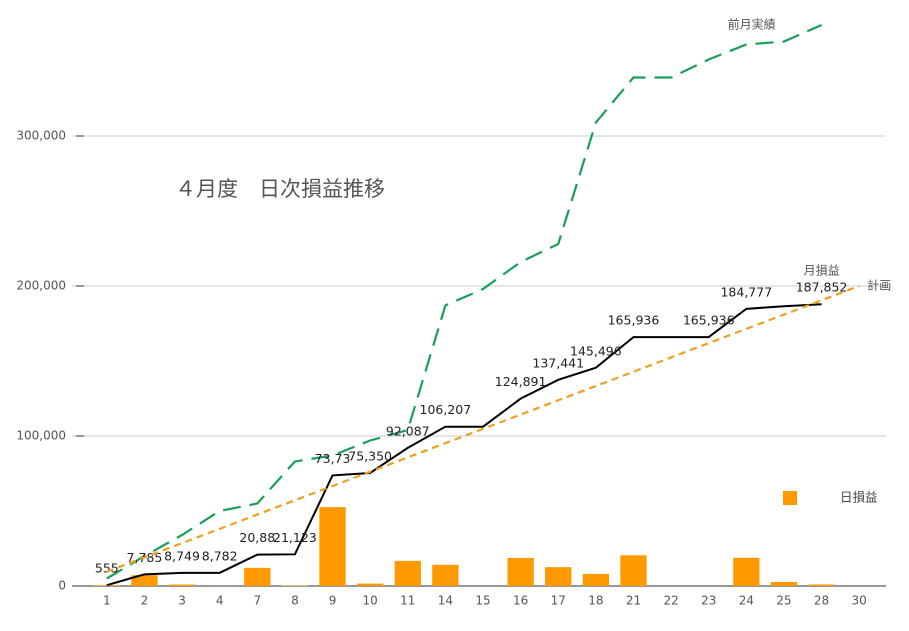 The height and width of the screenshot is (631, 909). Describe the element at coordinates (746, 601) in the screenshot. I see `x-tick-label: 24` at that location.